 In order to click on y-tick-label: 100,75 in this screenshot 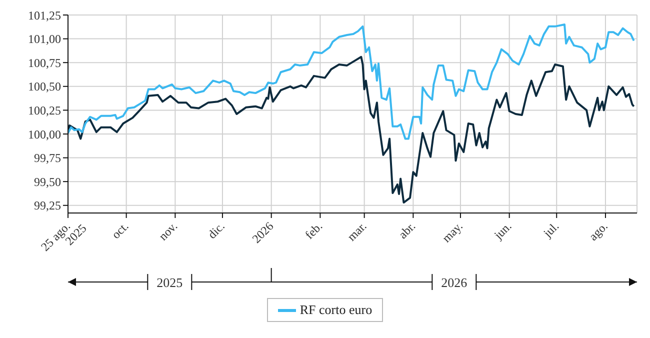, I will do `click(44, 63)`.